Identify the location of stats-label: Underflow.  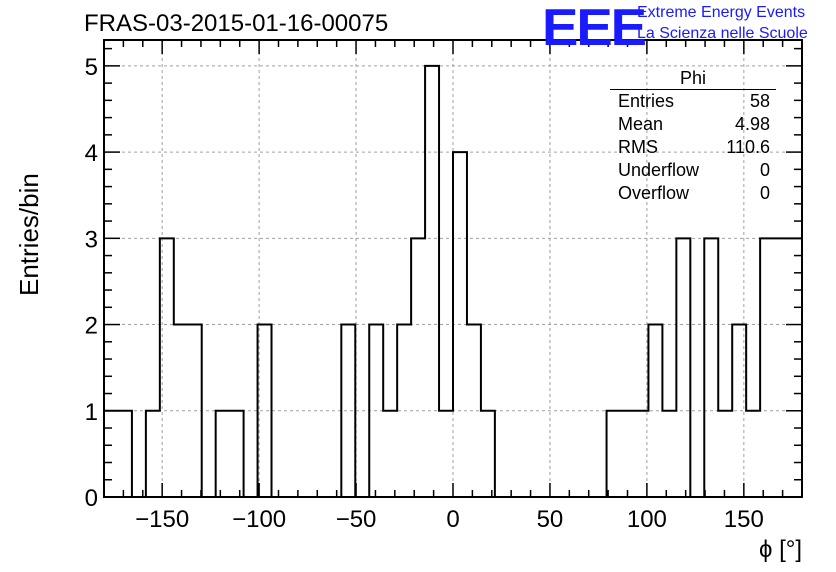
(659, 170).